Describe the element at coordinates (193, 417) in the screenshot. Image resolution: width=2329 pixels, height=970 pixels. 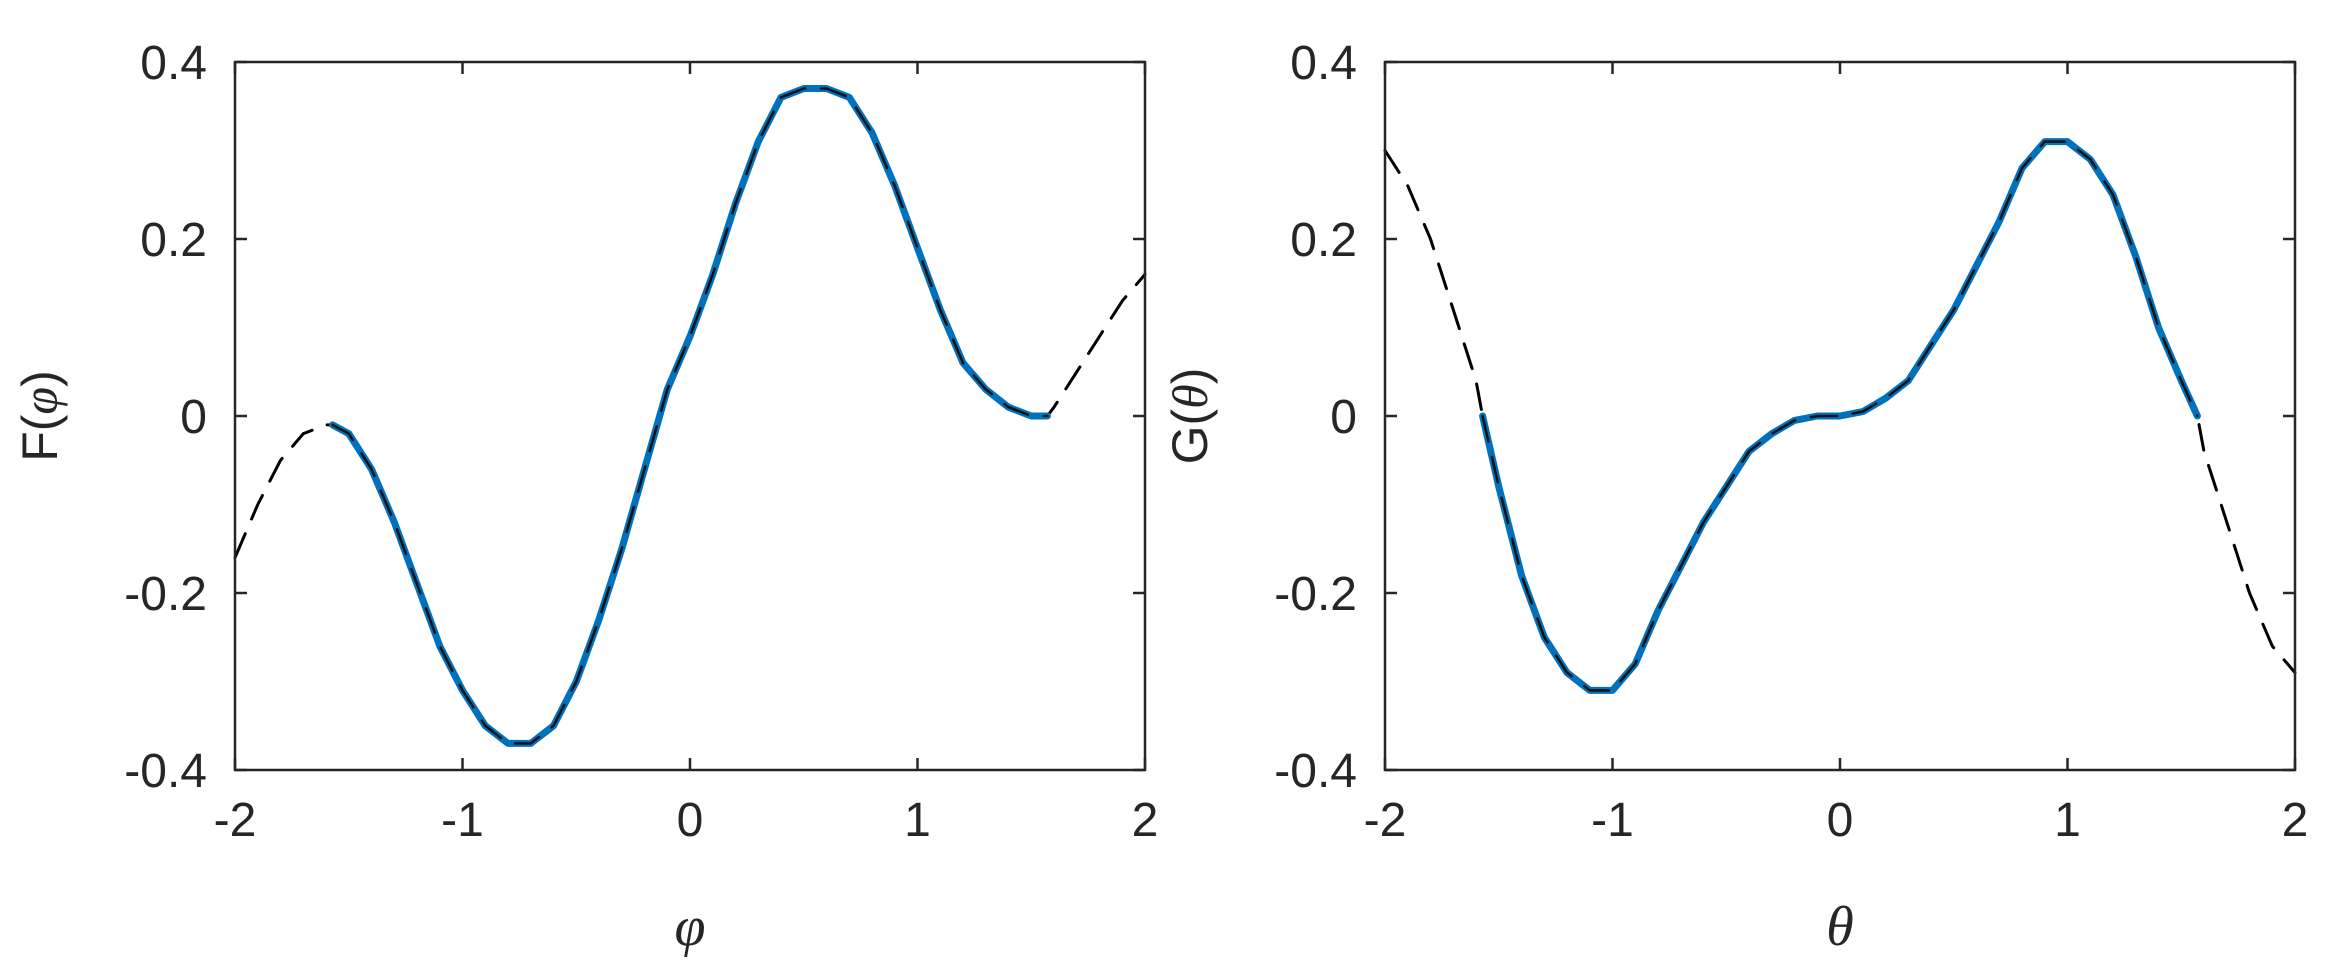
I see `left-y-tick-label: 0` at that location.